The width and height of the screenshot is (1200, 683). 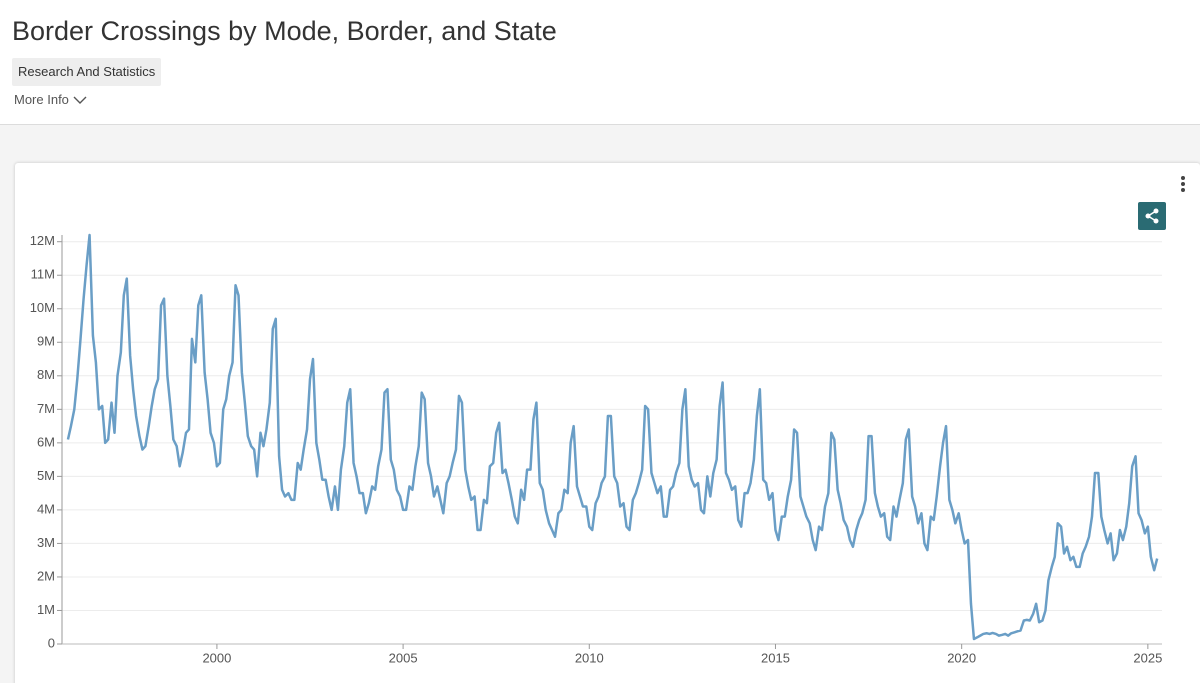 What do you see at coordinates (46, 475) in the screenshot?
I see `y-tick-label: 5M` at bounding box center [46, 475].